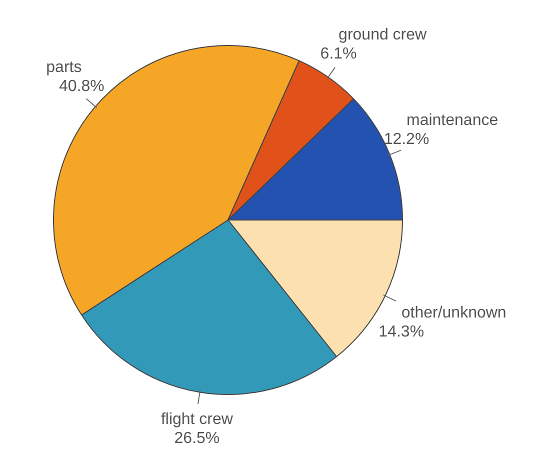 The width and height of the screenshot is (560, 469). Describe the element at coordinates (401, 332) in the screenshot. I see `data-label: 14.3%` at that location.